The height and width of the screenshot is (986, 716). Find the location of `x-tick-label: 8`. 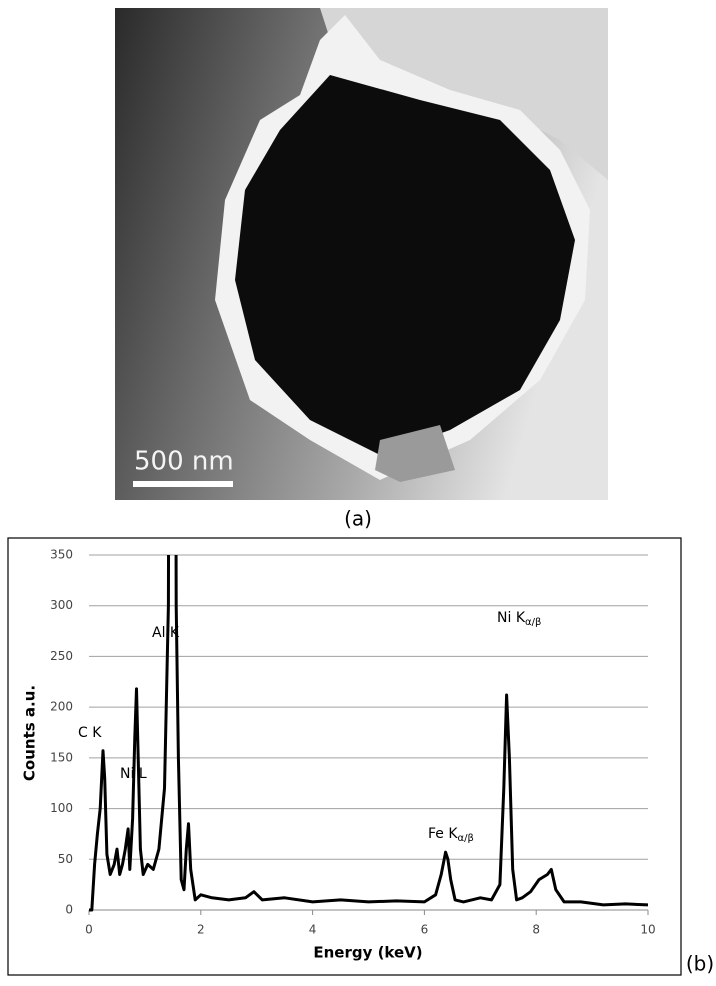

x-tick-label: 8 is located at coordinates (536, 930).